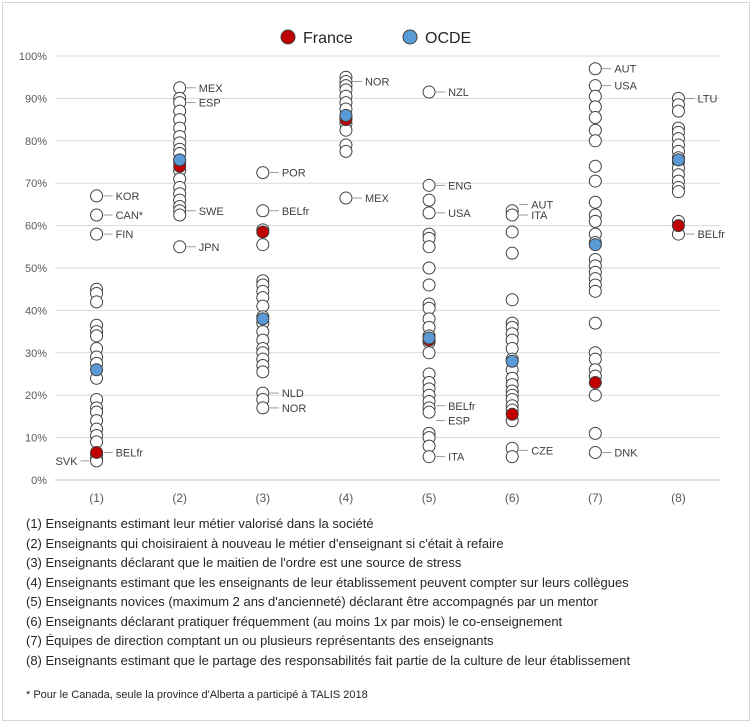  What do you see at coordinates (67, 462) in the screenshot?
I see `annotation-label: SVK` at bounding box center [67, 462].